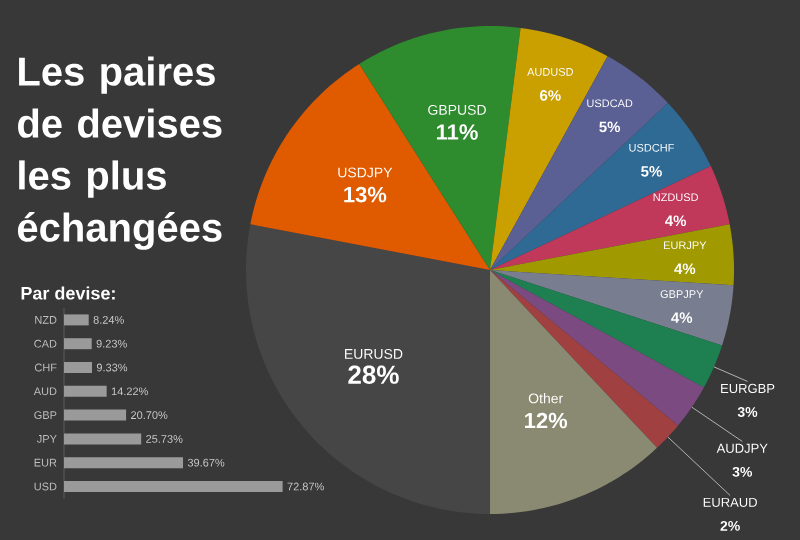 The image size is (800, 540). I want to click on data-label: 13%, so click(365, 194).